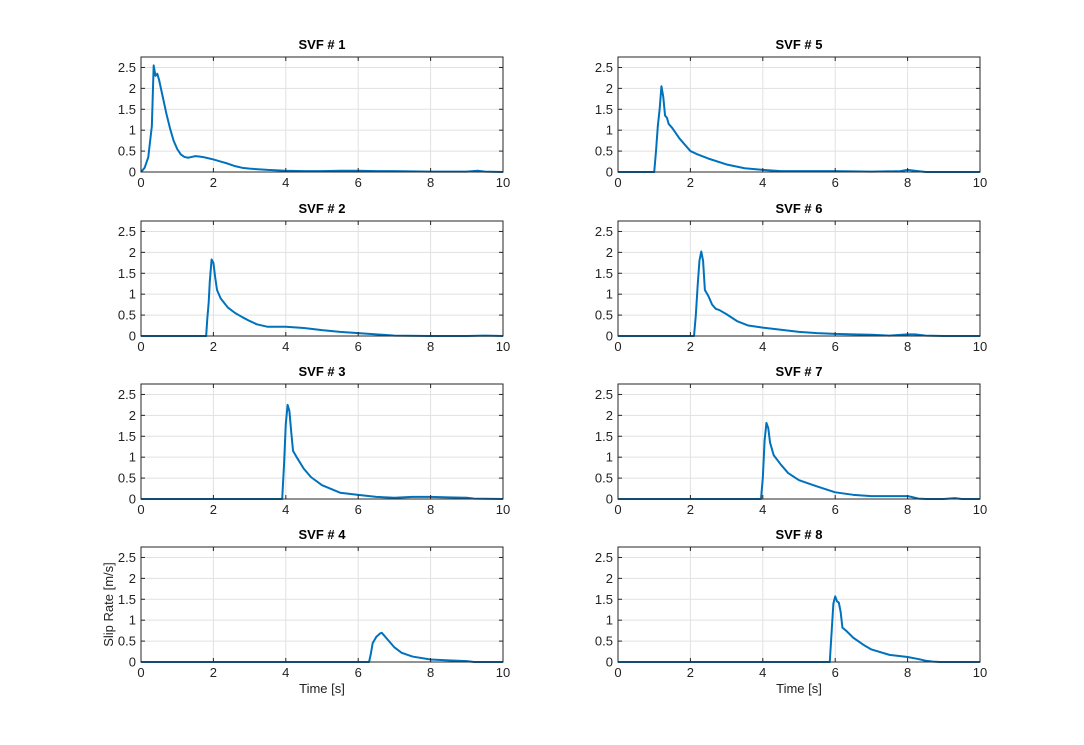 The width and height of the screenshot is (1084, 745). Describe the element at coordinates (799, 534) in the screenshot. I see `subplot-title: SVF # 8` at that location.